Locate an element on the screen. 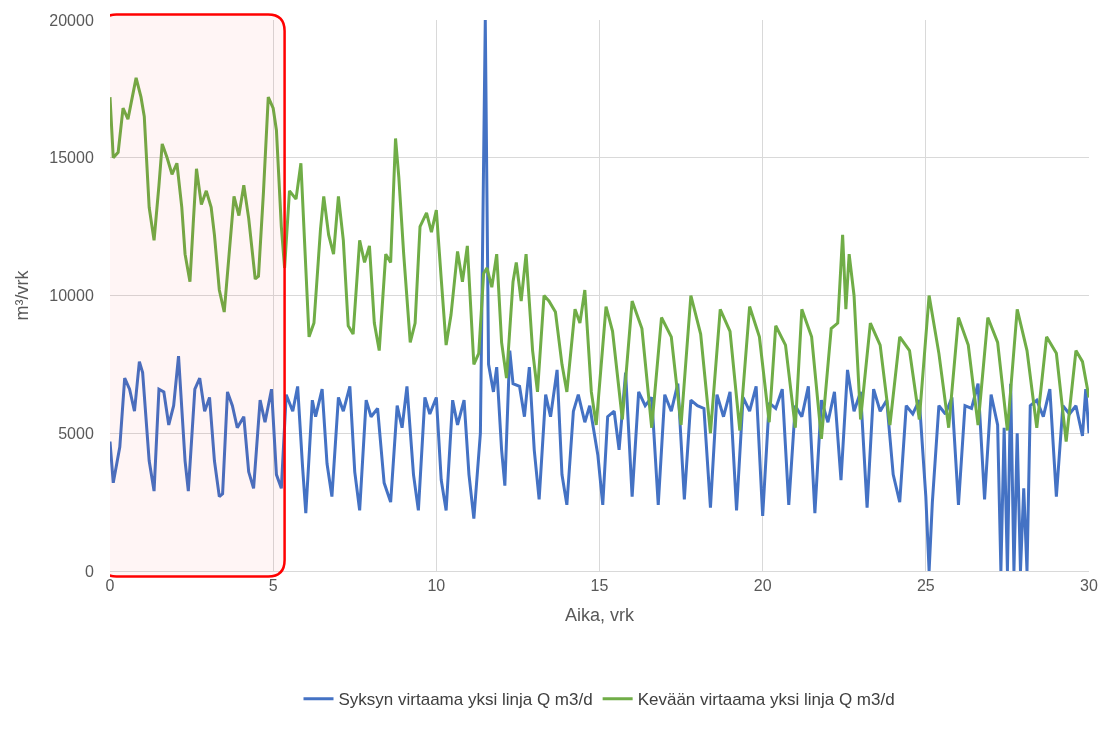 This screenshot has height=729, width=1110. y-tick-label: 5000 is located at coordinates (76, 433).